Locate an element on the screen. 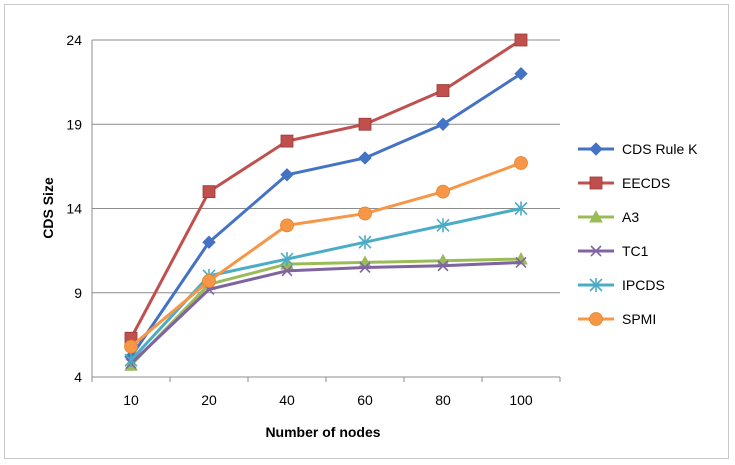 Image resolution: width=735 pixels, height=465 pixels. legend-label: A3 is located at coordinates (630, 217).